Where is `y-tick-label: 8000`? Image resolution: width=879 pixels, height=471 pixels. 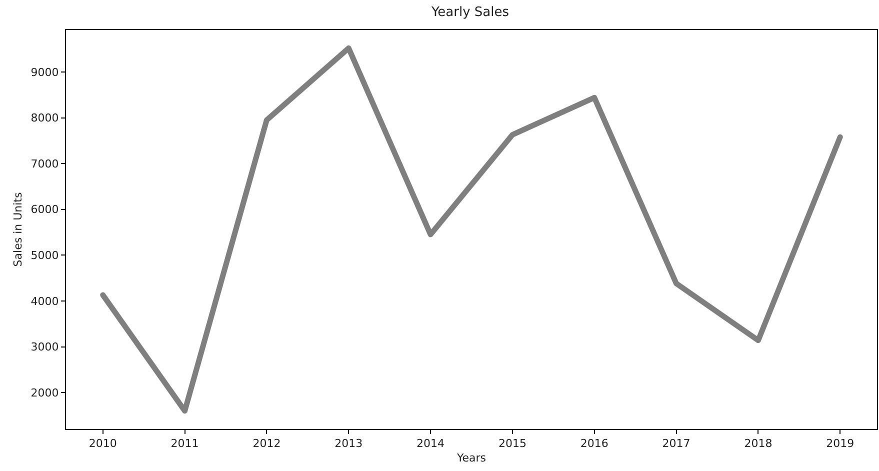
y-tick-label: 8000 is located at coordinates (44, 118).